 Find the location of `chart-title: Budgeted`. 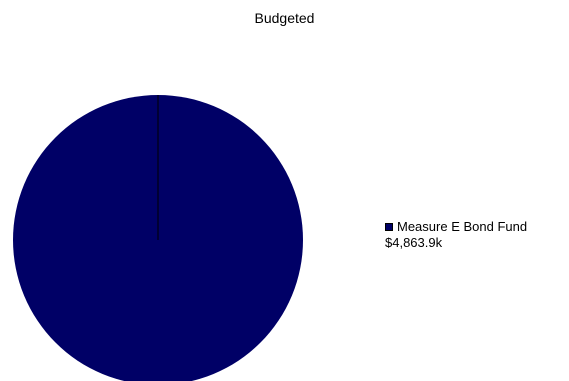

chart-title: Budgeted is located at coordinates (284, 18).